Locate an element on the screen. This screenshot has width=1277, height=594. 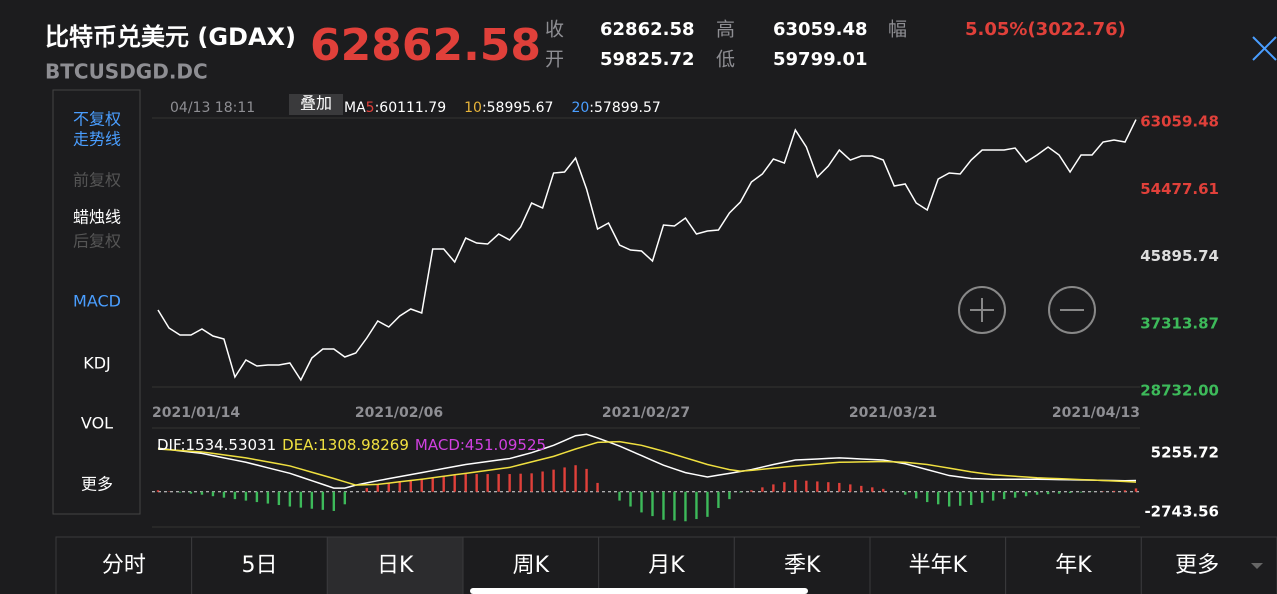
zoom-out-button is located at coordinates (1072, 310).